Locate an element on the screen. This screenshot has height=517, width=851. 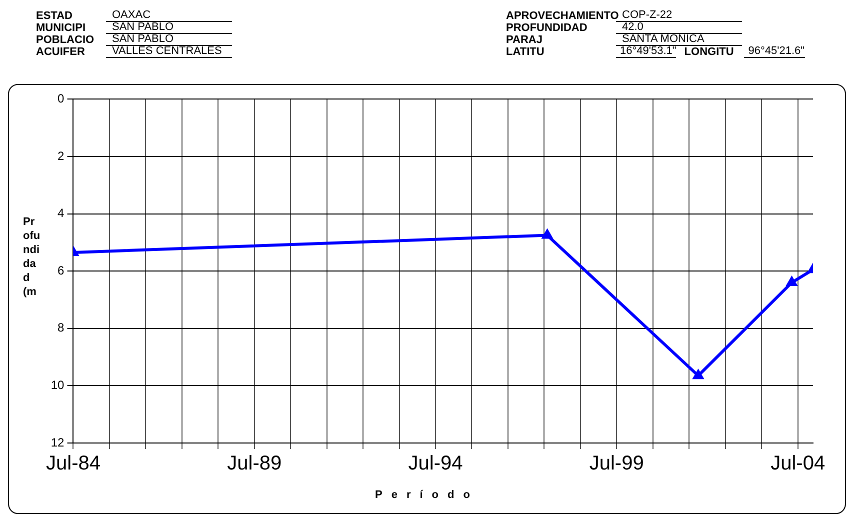
x-tick-label: Jul-94 is located at coordinates (435, 463).